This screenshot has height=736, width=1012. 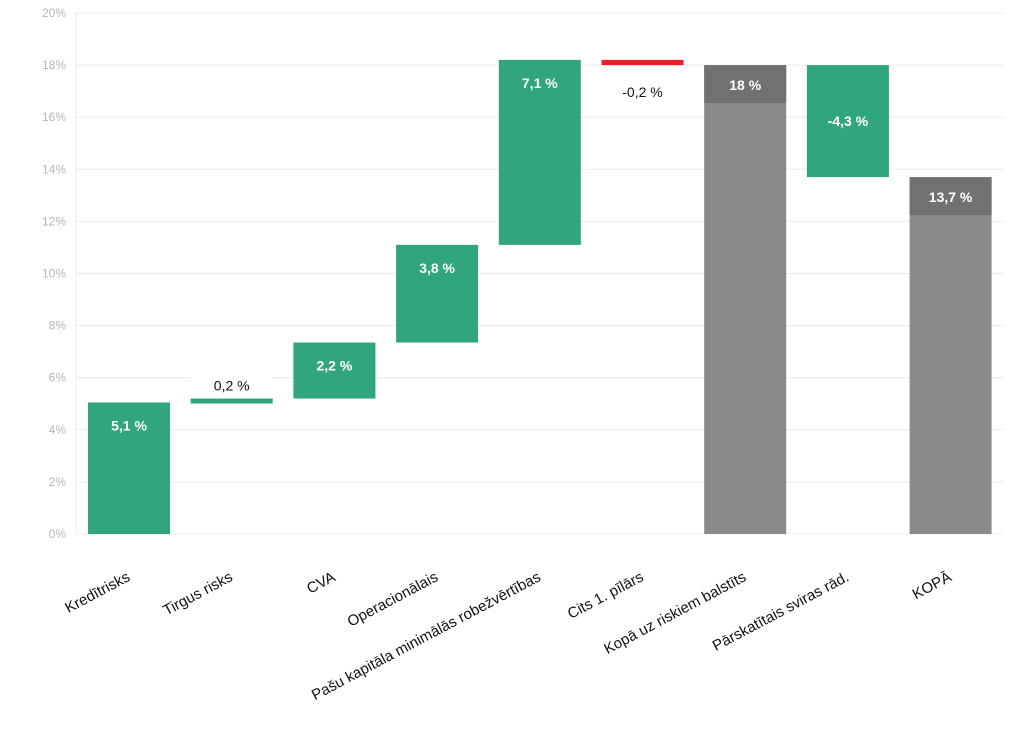 What do you see at coordinates (58, 534) in the screenshot?
I see `y-tick-label: 0%` at bounding box center [58, 534].